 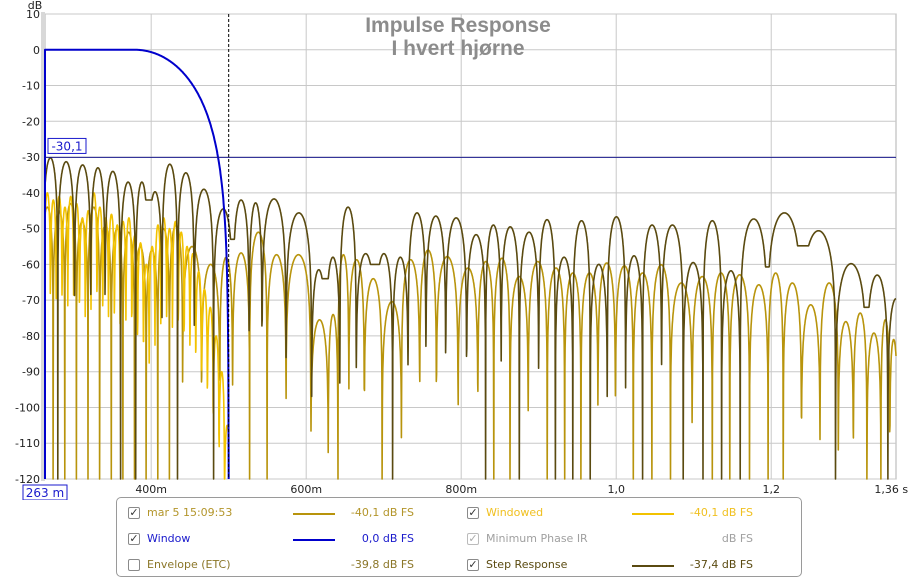 I want to click on cursor-x-readout-box, so click(x=45, y=492).